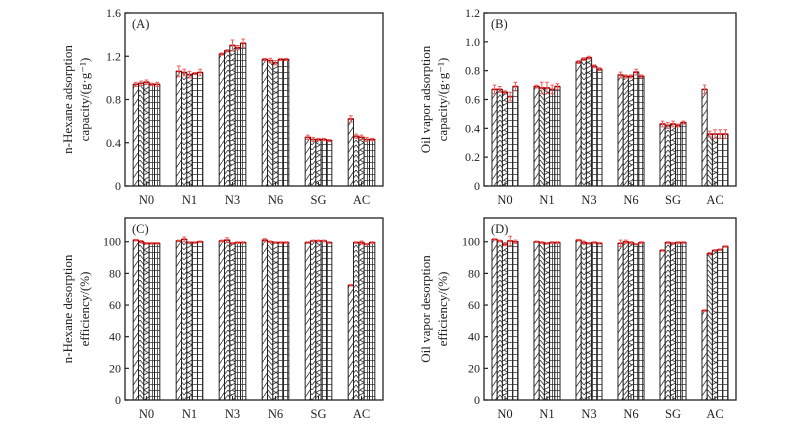 This screenshot has width=800, height=431. I want to click on y-tick-label: 40, so click(474, 337).